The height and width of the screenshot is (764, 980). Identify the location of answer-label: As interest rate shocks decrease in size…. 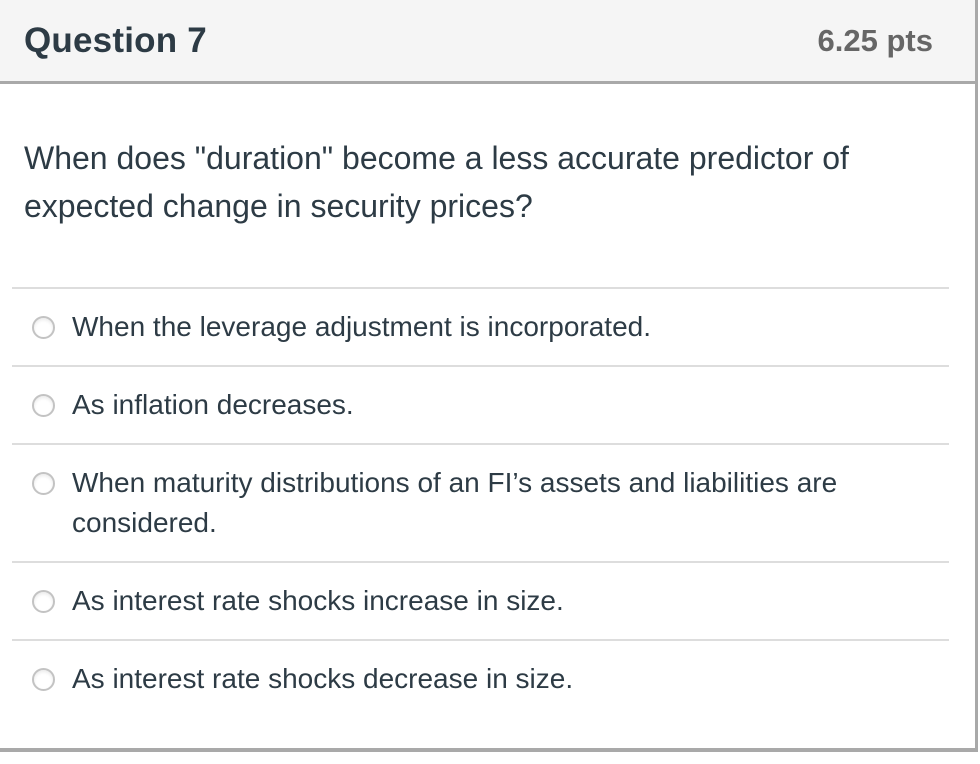
(323, 678).